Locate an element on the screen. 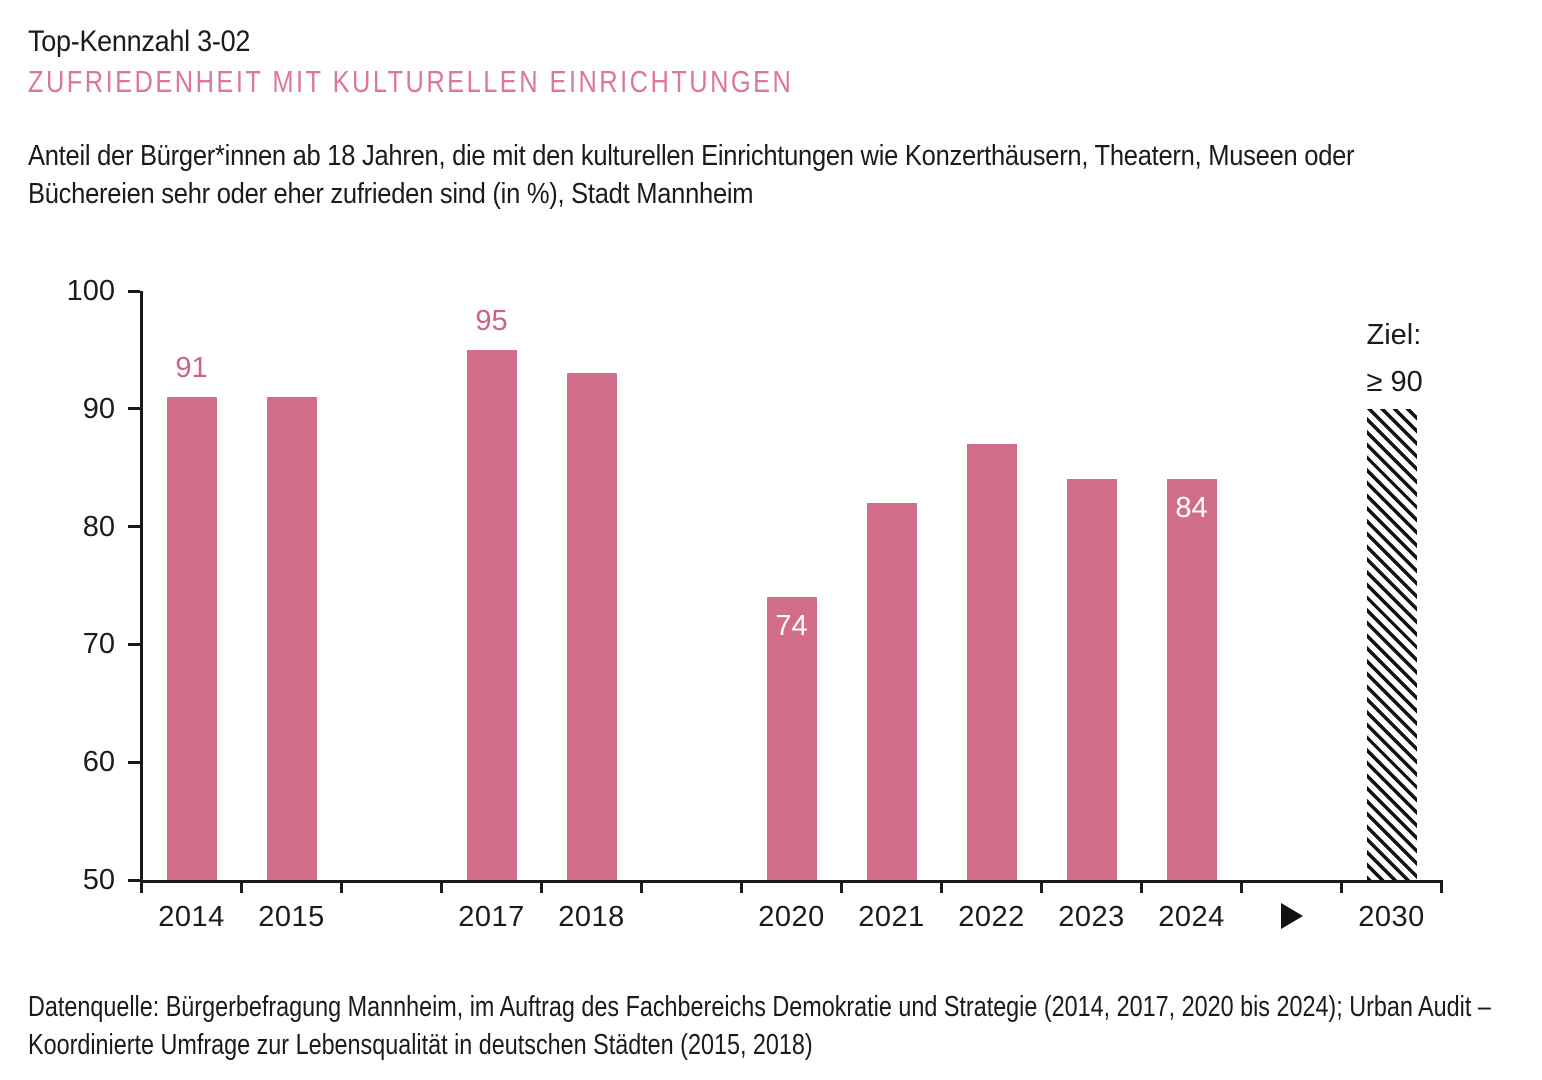  x-axis-label-2030: 2030 is located at coordinates (1391, 917).